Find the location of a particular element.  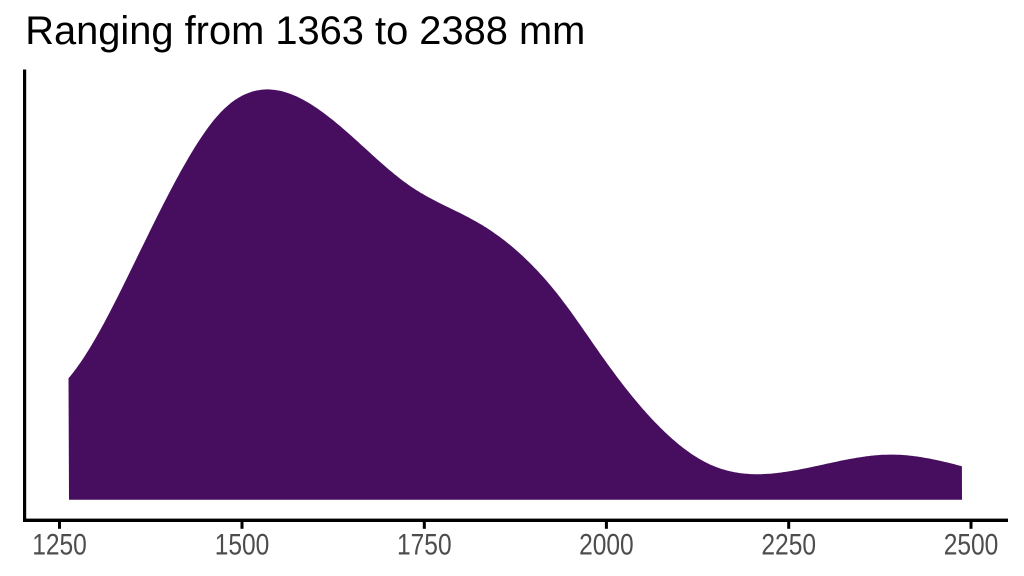

svg-text: 2500 is located at coordinates (971, 546).